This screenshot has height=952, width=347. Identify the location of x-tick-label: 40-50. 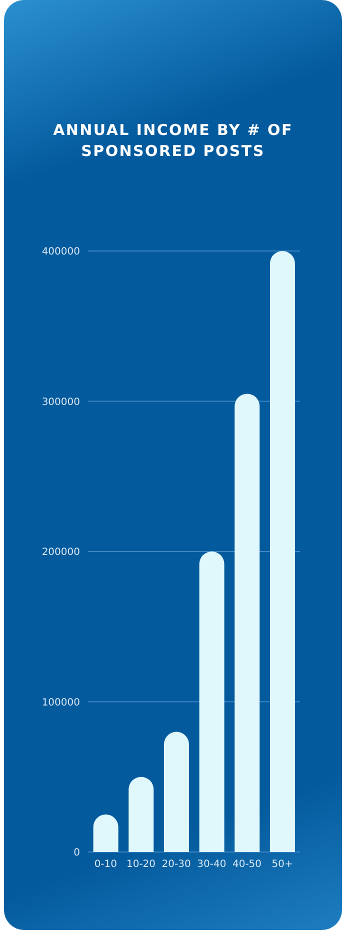
(247, 864).